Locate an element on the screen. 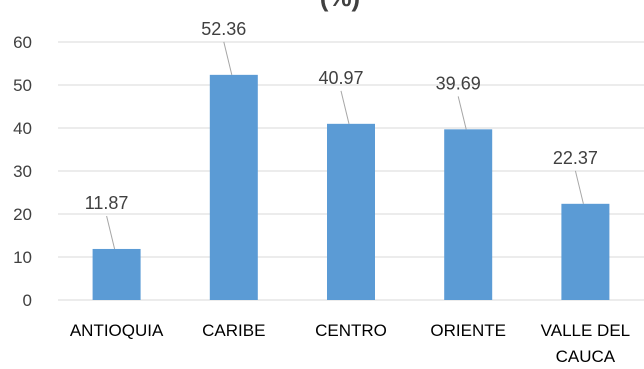 The image size is (644, 369). data-label-5: 22.37 is located at coordinates (575, 158).